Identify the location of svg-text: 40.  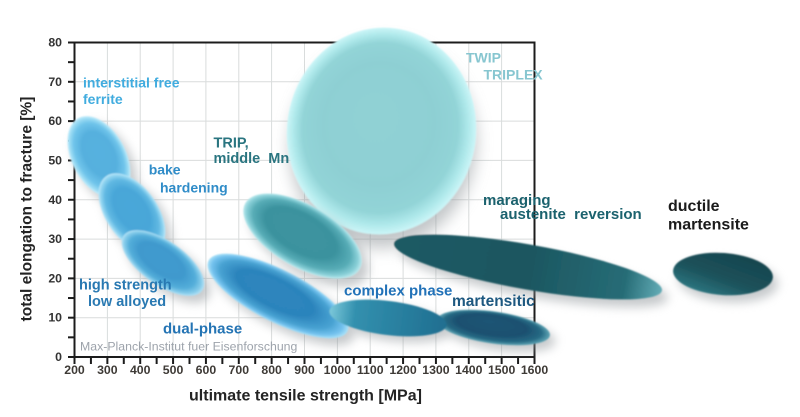
(55, 200).